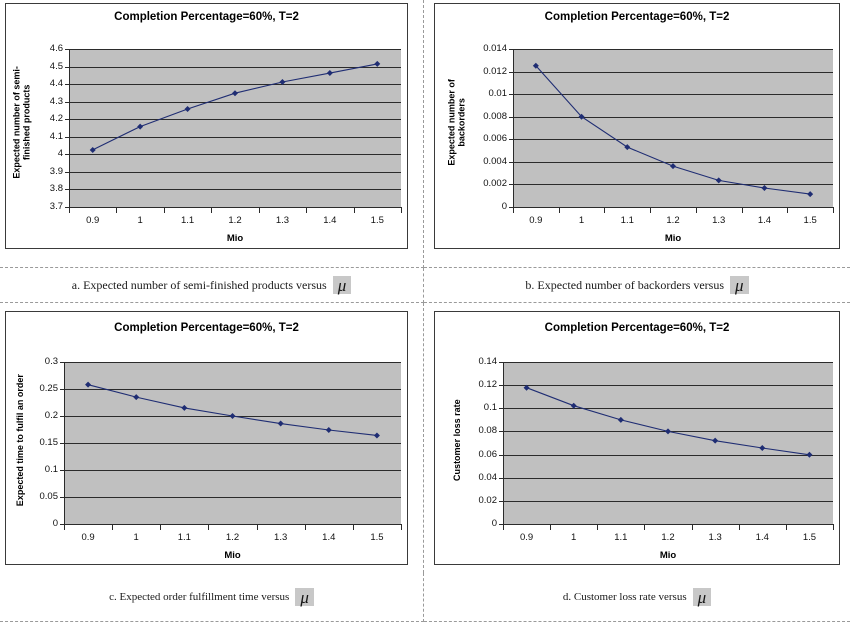 This screenshot has height=622, width=850. I want to click on x-axis-title: Mio, so click(668, 555).